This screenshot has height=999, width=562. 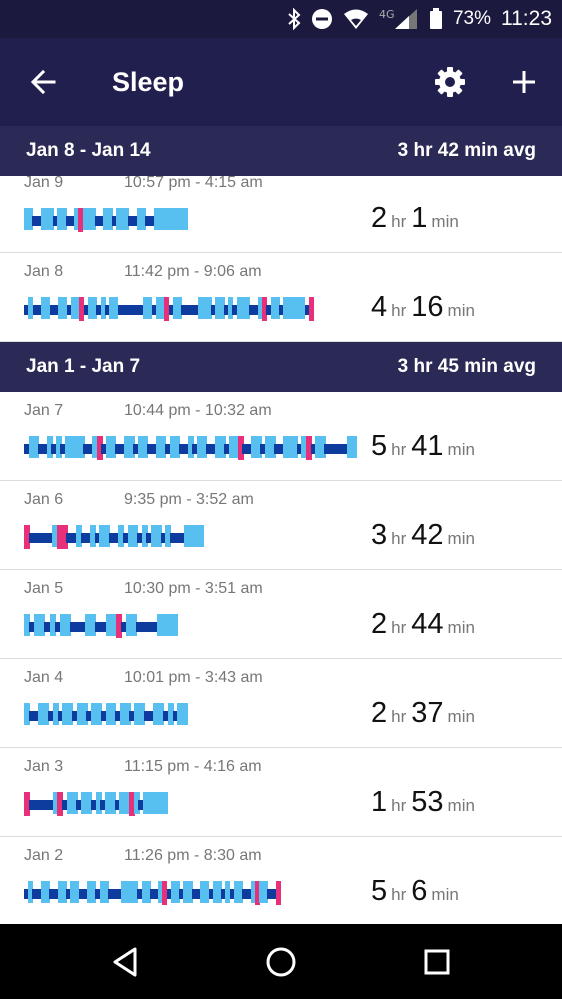 What do you see at coordinates (450, 82) in the screenshot?
I see `settings-button` at bounding box center [450, 82].